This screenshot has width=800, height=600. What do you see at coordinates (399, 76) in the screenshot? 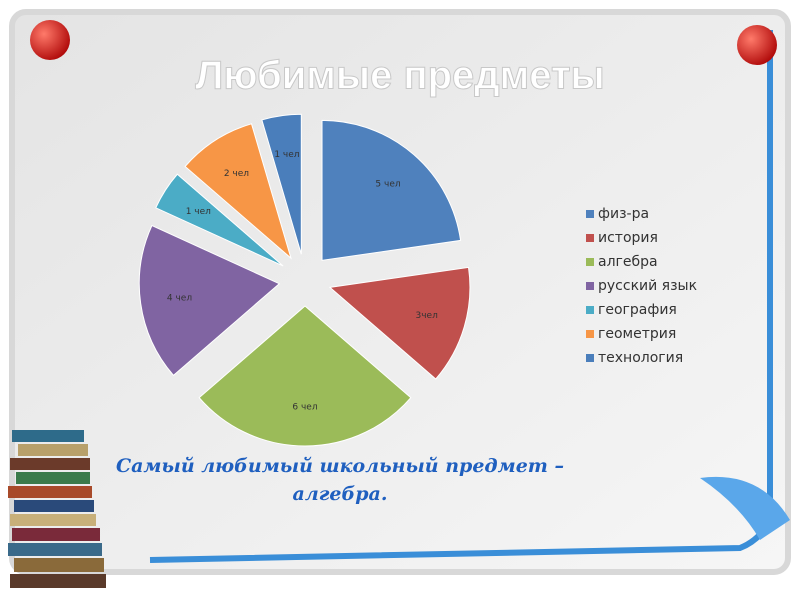
I see `chart-title: Любимые предметы` at bounding box center [399, 76].